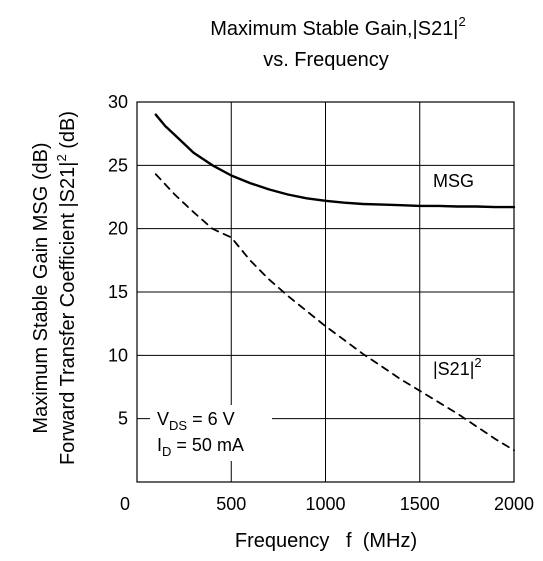 The width and height of the screenshot is (543, 561). I want to click on annotation-id-value: = 50 mA, so click(207, 445).